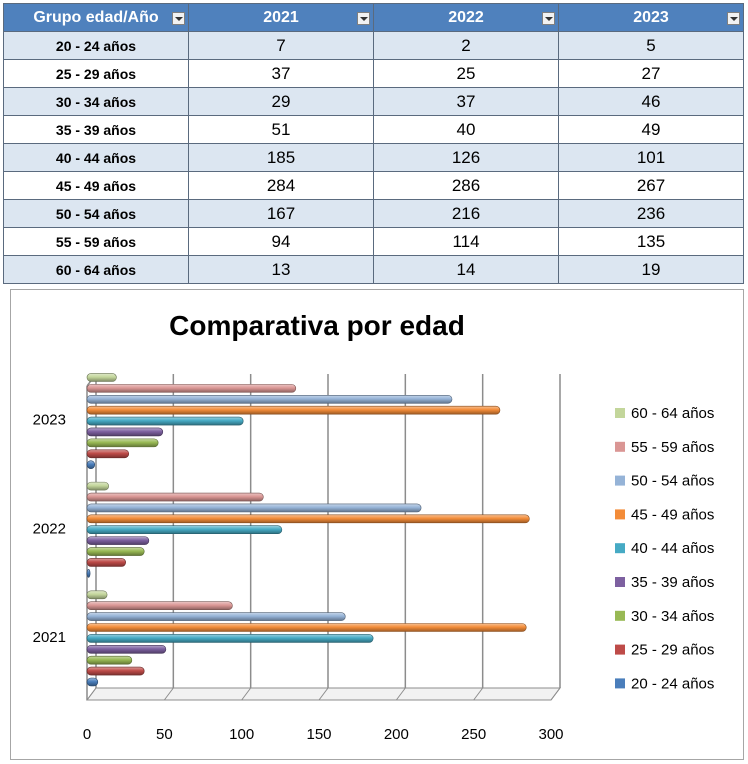  I want to click on bar: 35 - 39 años 2022: 40, so click(118, 540).